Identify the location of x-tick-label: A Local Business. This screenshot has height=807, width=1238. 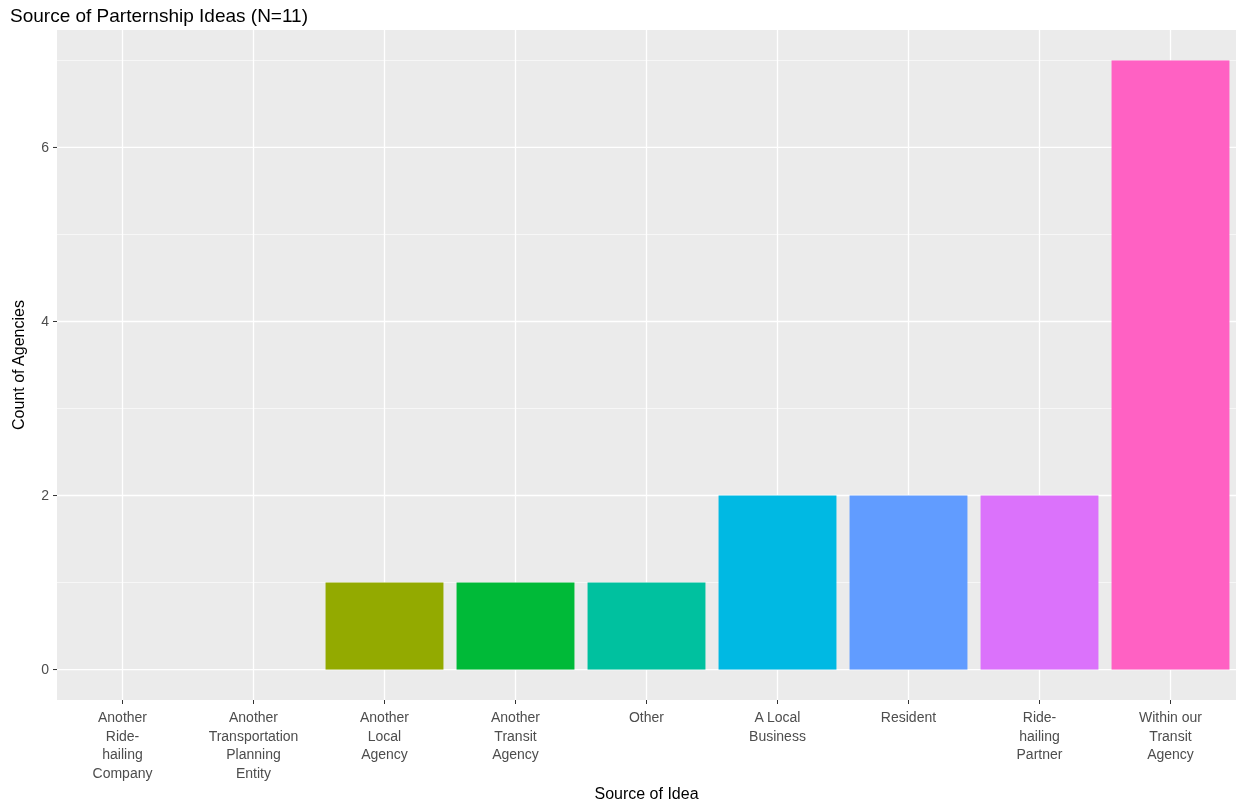
(777, 726).